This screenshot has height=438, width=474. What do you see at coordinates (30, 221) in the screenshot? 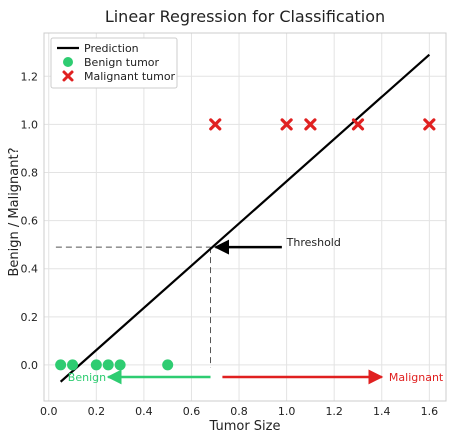
I see `y-tick-label: 0.6` at bounding box center [30, 221].